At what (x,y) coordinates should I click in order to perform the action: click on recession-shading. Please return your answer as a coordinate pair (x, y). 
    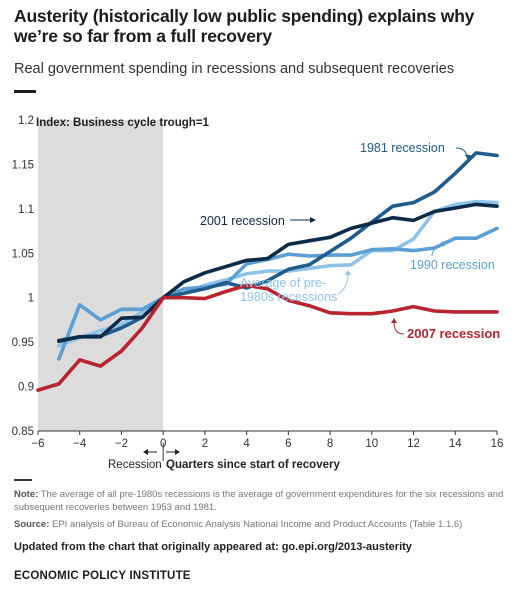
    Looking at the image, I should click on (101, 275).